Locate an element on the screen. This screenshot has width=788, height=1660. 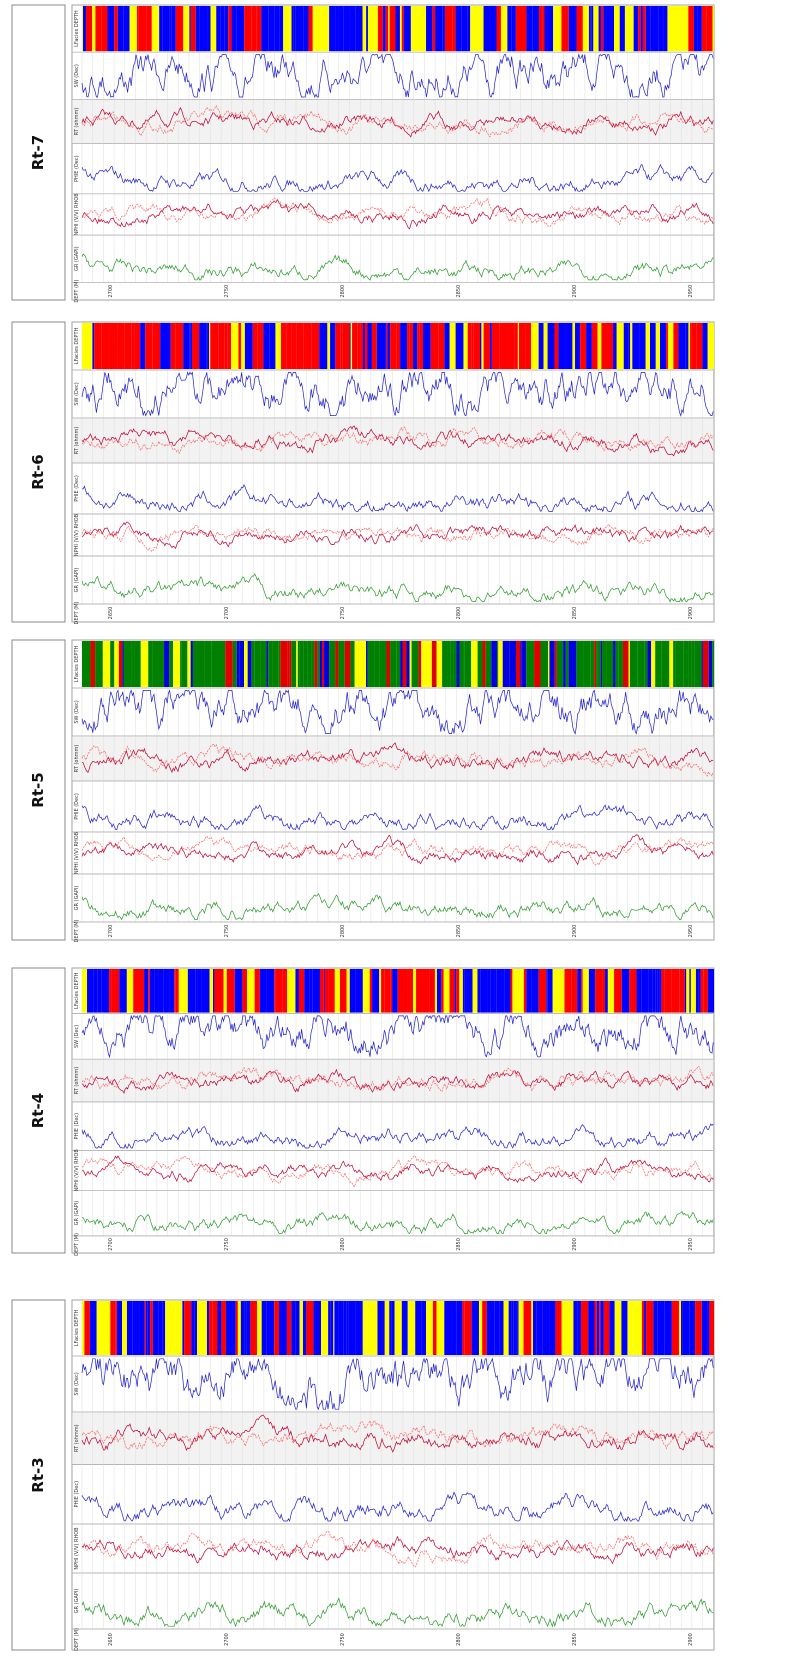
track-header: RT (ohmm) is located at coordinates (77, 1438).